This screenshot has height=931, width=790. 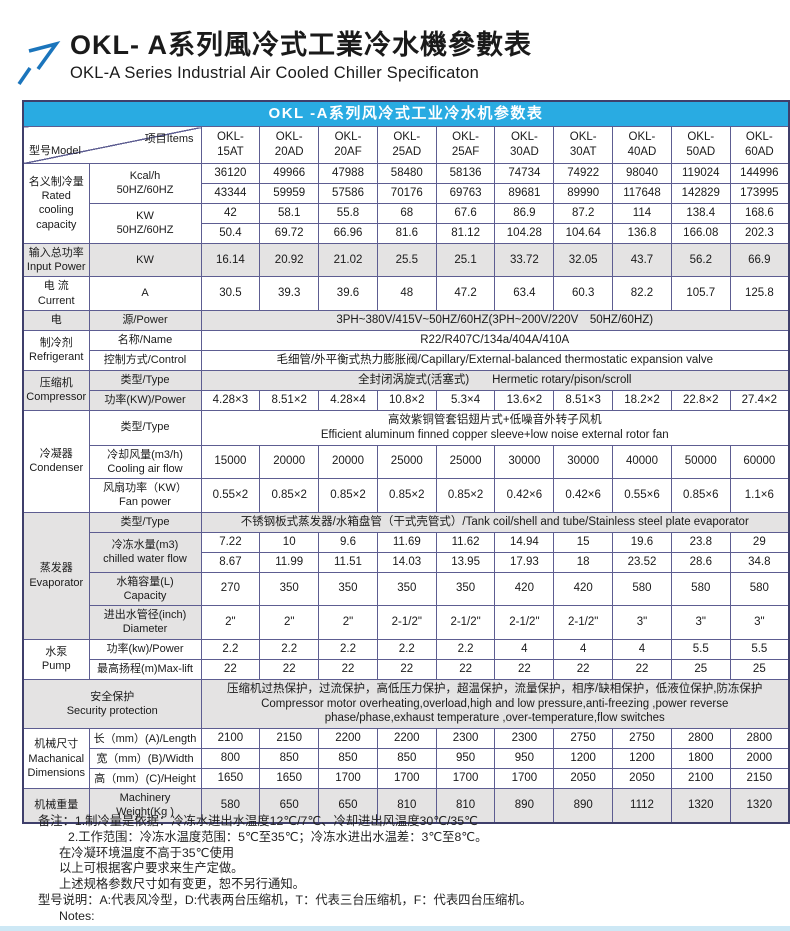 I want to click on value-cell: 11.99, so click(x=289, y=562).